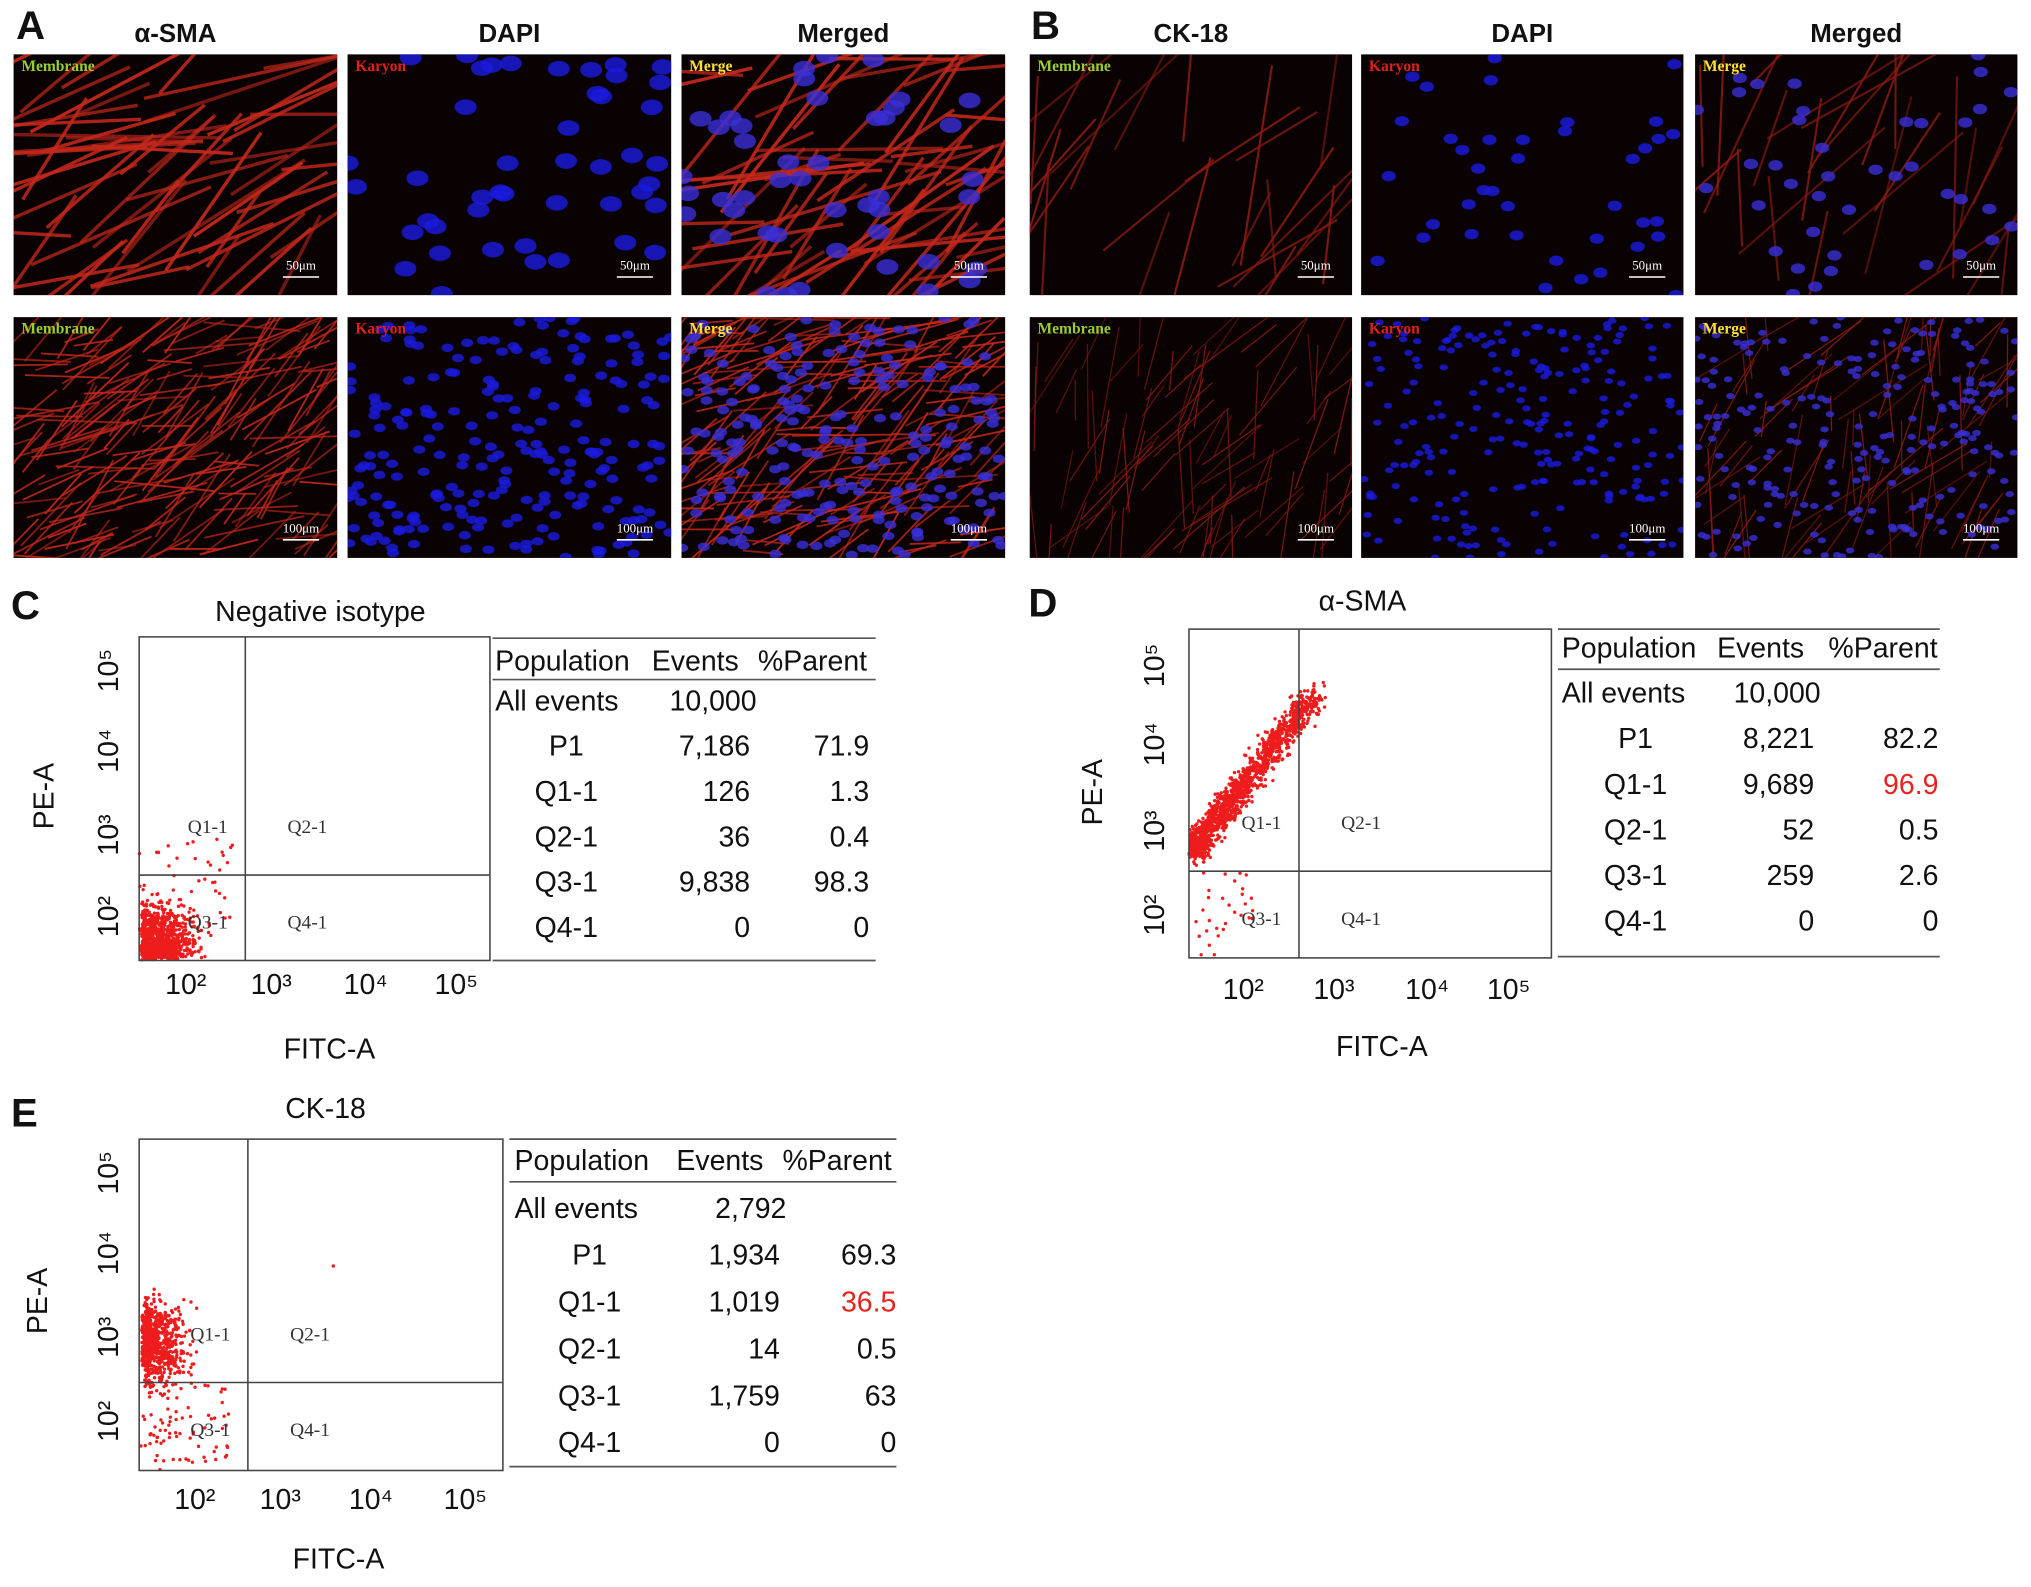  What do you see at coordinates (456, 985) in the screenshot?
I see `x-tick-label: 10⁵` at bounding box center [456, 985].